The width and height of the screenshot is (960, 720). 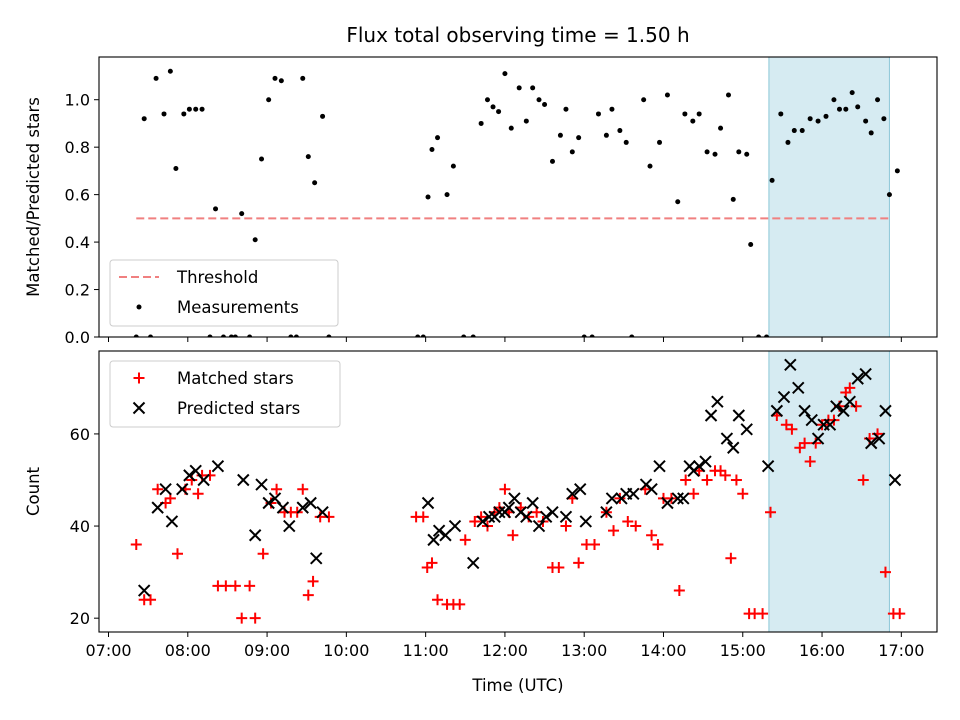 I want to click on y-tick-label: 0.8, so click(x=77, y=147).